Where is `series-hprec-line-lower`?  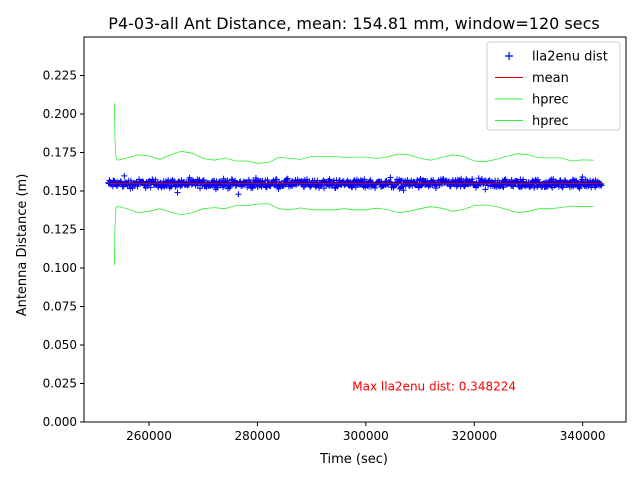 series-hprec-line-lower is located at coordinates (354, 234).